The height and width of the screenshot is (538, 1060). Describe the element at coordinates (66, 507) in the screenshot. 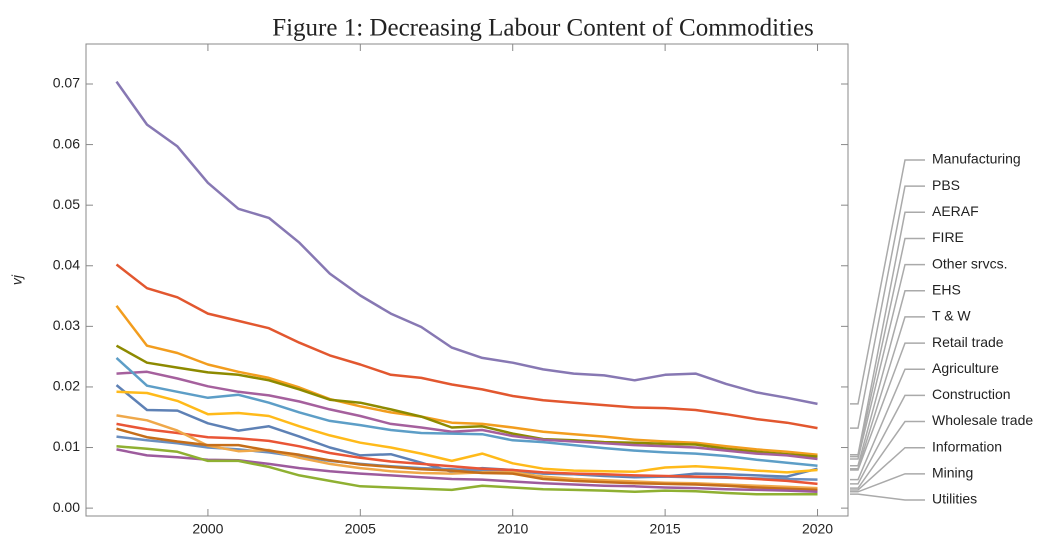

I see `y-tick-label: 0.00` at that location.